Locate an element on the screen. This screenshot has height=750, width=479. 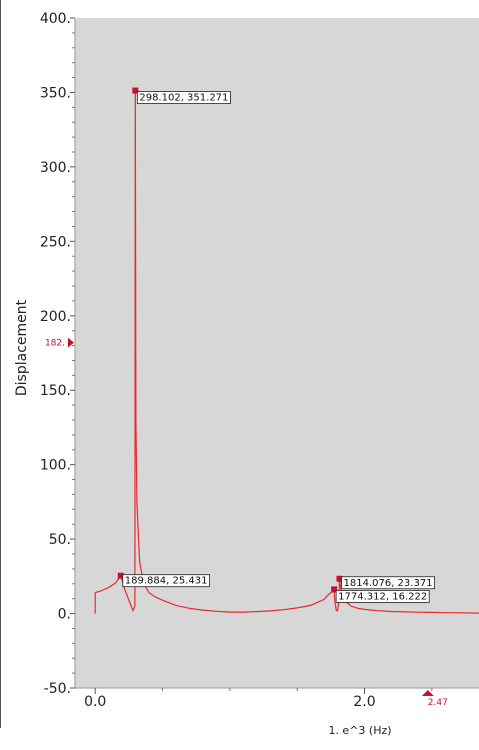
y-axis-minor-ticks is located at coordinates (73, 353).